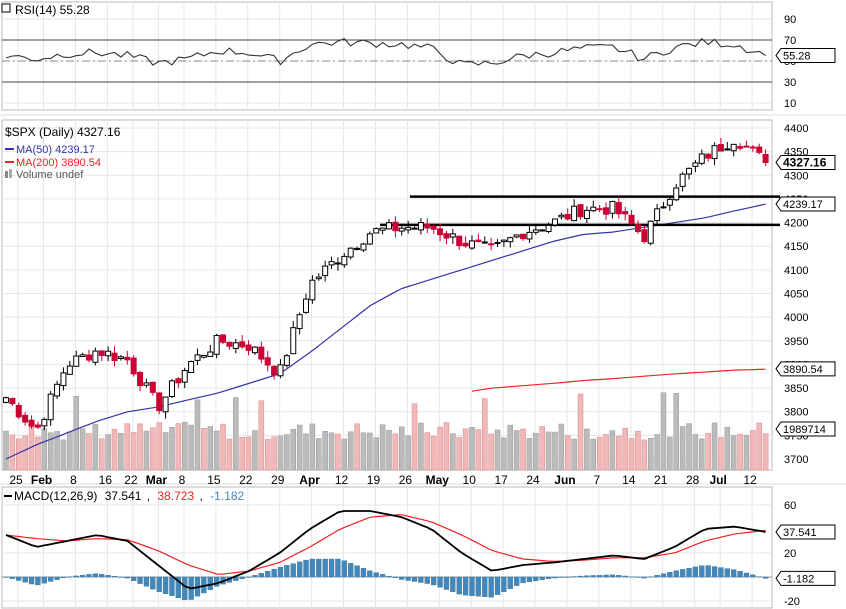 This screenshot has height=609, width=846. I want to click on price-tick-label: 4100, so click(796, 271).